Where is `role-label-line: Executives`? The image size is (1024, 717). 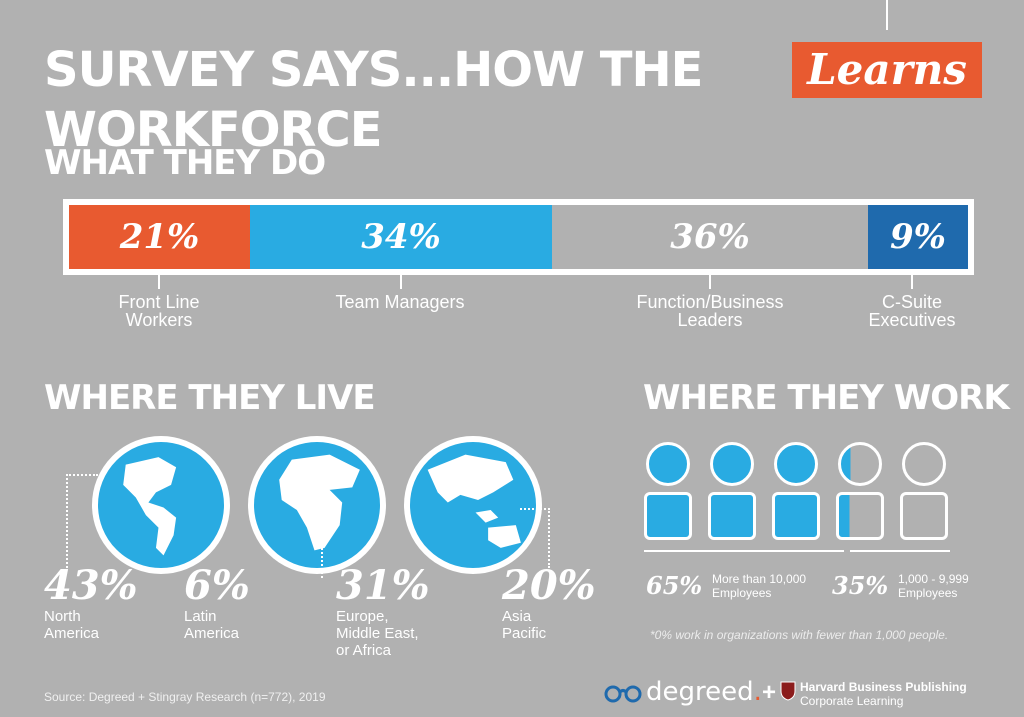
role-label-line: Executives is located at coordinates (912, 320).